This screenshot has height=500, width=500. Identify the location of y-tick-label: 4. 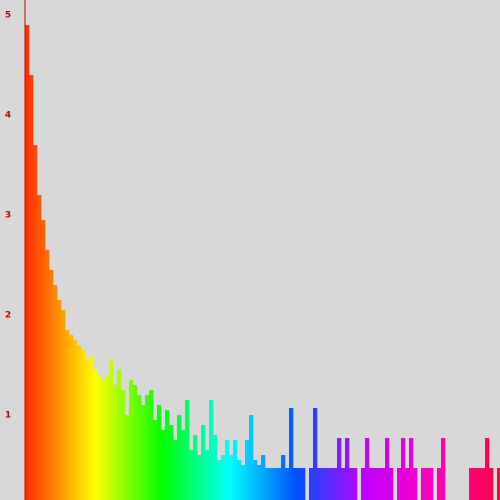
(8, 116).